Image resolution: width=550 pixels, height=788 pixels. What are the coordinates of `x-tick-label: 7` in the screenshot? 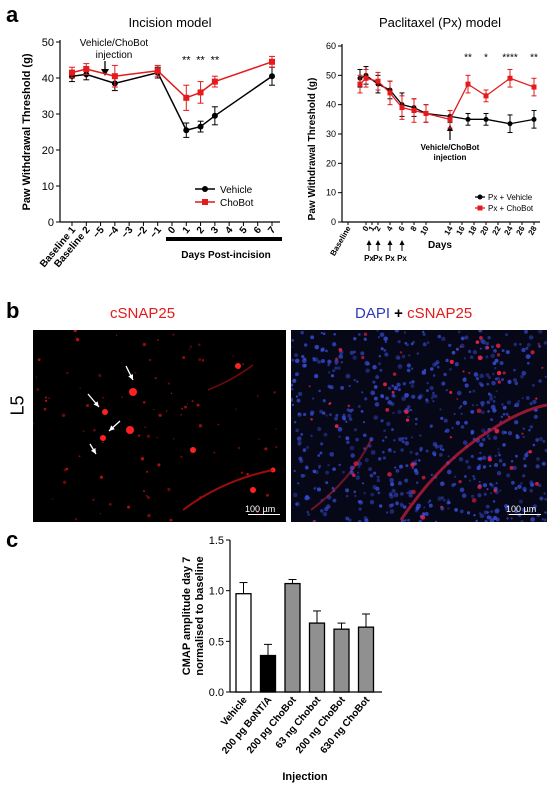 It's located at (272, 231).